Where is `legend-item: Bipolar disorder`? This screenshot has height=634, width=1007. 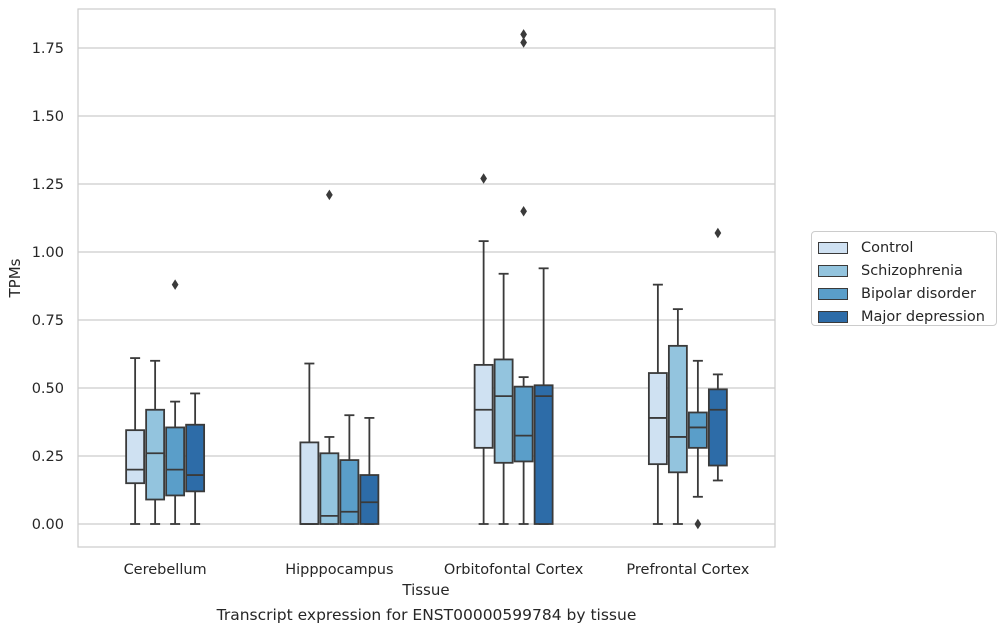
legend-item: Bipolar disorder is located at coordinates (904, 293).